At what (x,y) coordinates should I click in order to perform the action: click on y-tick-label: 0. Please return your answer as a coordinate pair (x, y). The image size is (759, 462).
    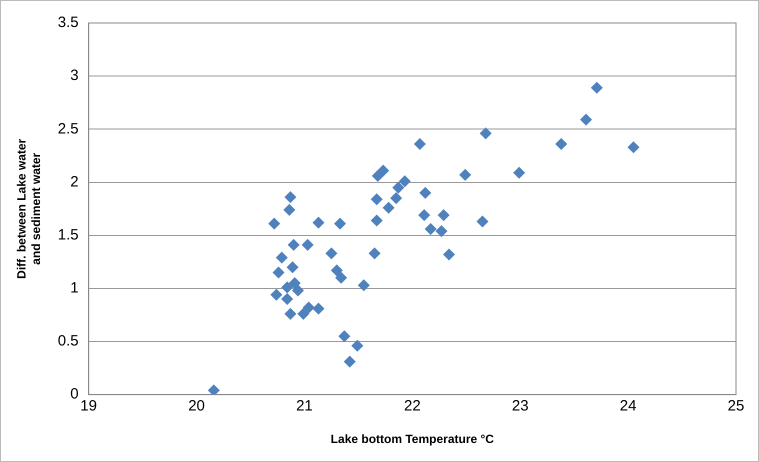
    Looking at the image, I should click on (74, 394).